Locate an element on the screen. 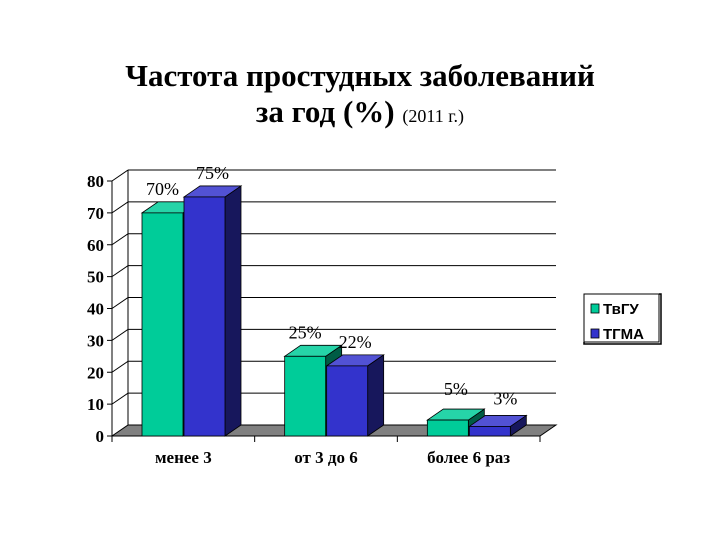  y-tick-label: 60 is located at coordinates (95, 245).